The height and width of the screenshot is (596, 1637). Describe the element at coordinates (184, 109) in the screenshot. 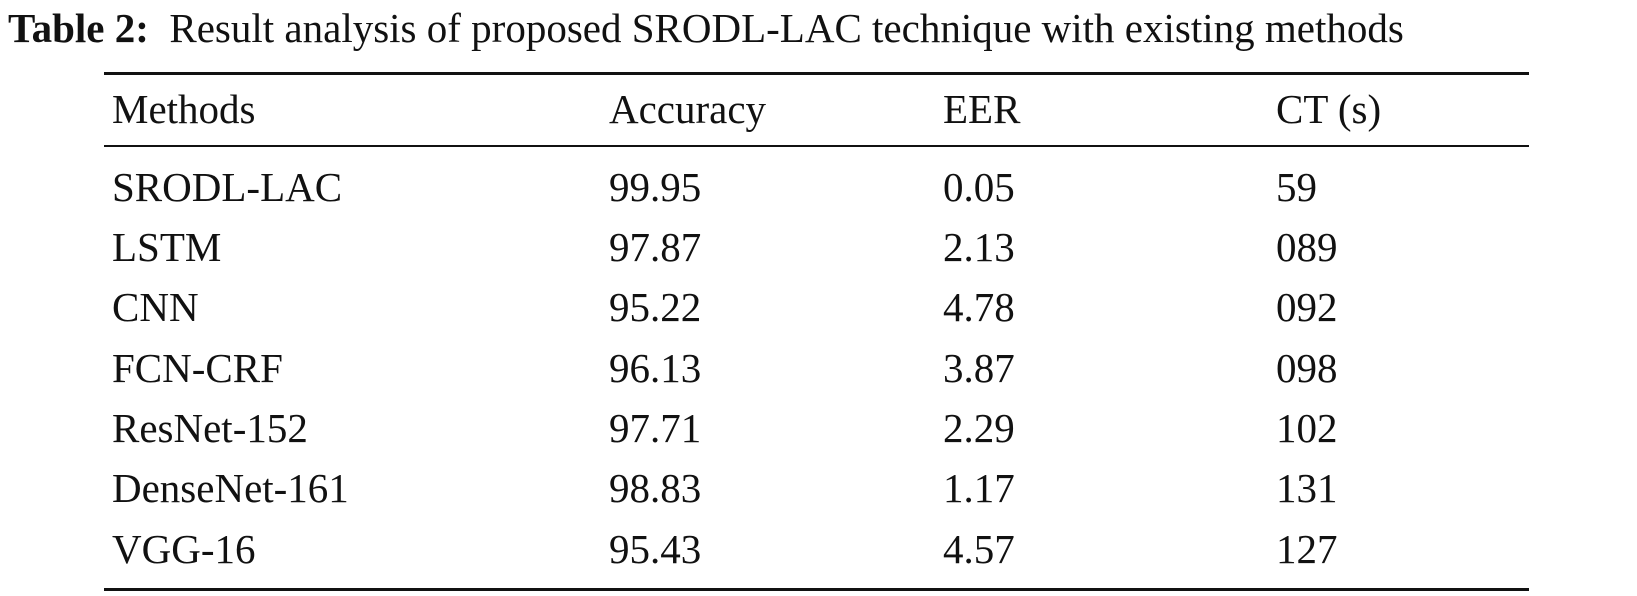

I see `header-methods: Methods` at that location.